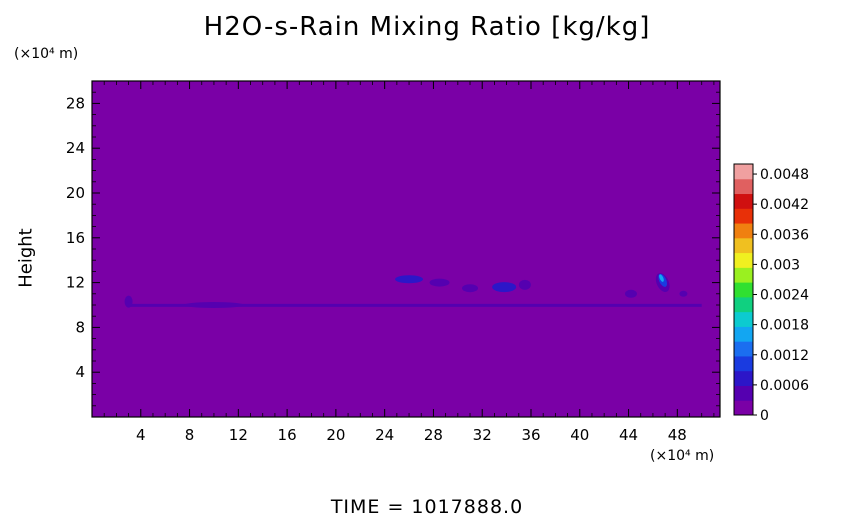 This screenshot has width=854, height=519. What do you see at coordinates (784, 205) in the screenshot?
I see `colorbar-tick-label: 0.0042` at bounding box center [784, 205].